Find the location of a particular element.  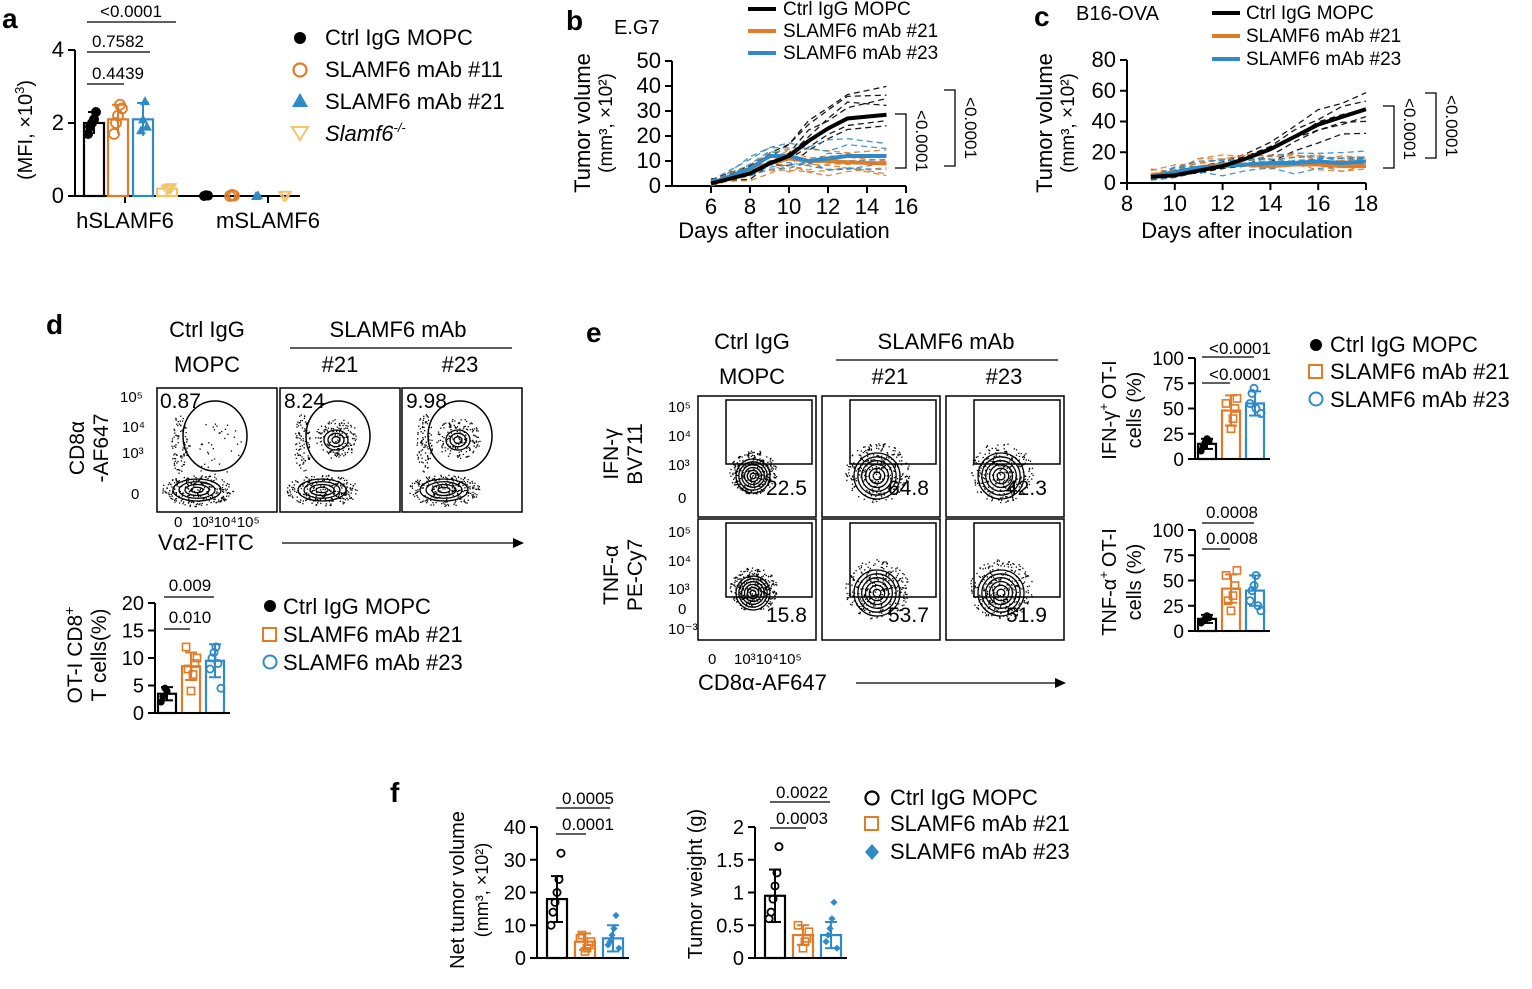

e-legend-marker-ctrl is located at coordinates (1316, 345).